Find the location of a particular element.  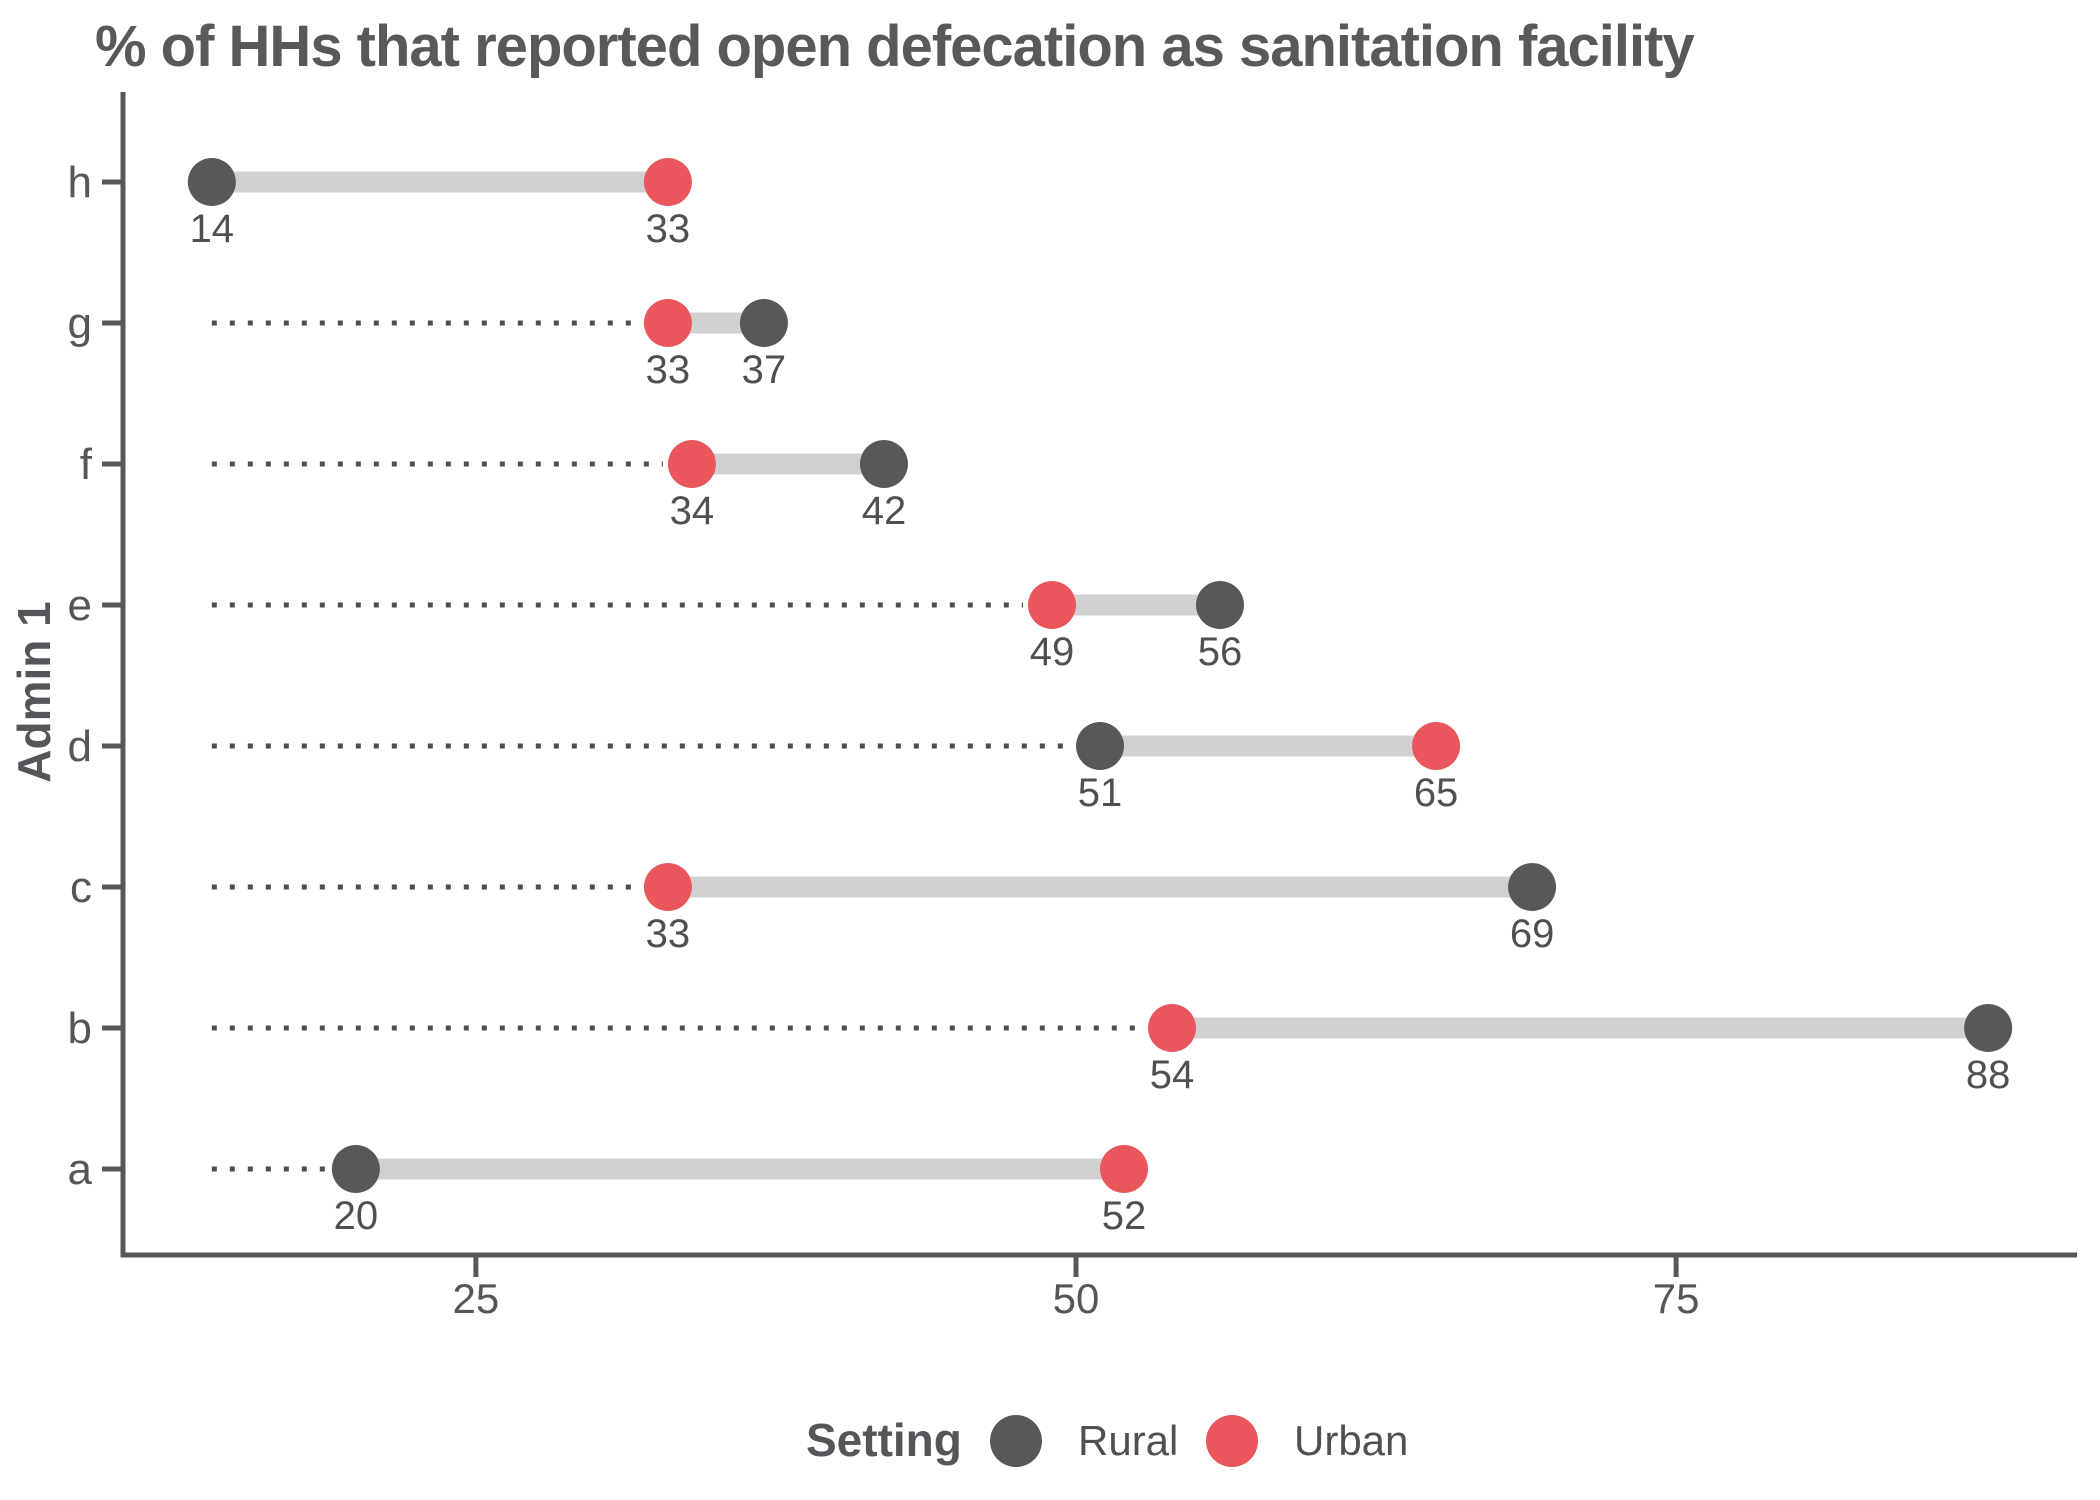

urban-value-label: 34 is located at coordinates (692, 511).